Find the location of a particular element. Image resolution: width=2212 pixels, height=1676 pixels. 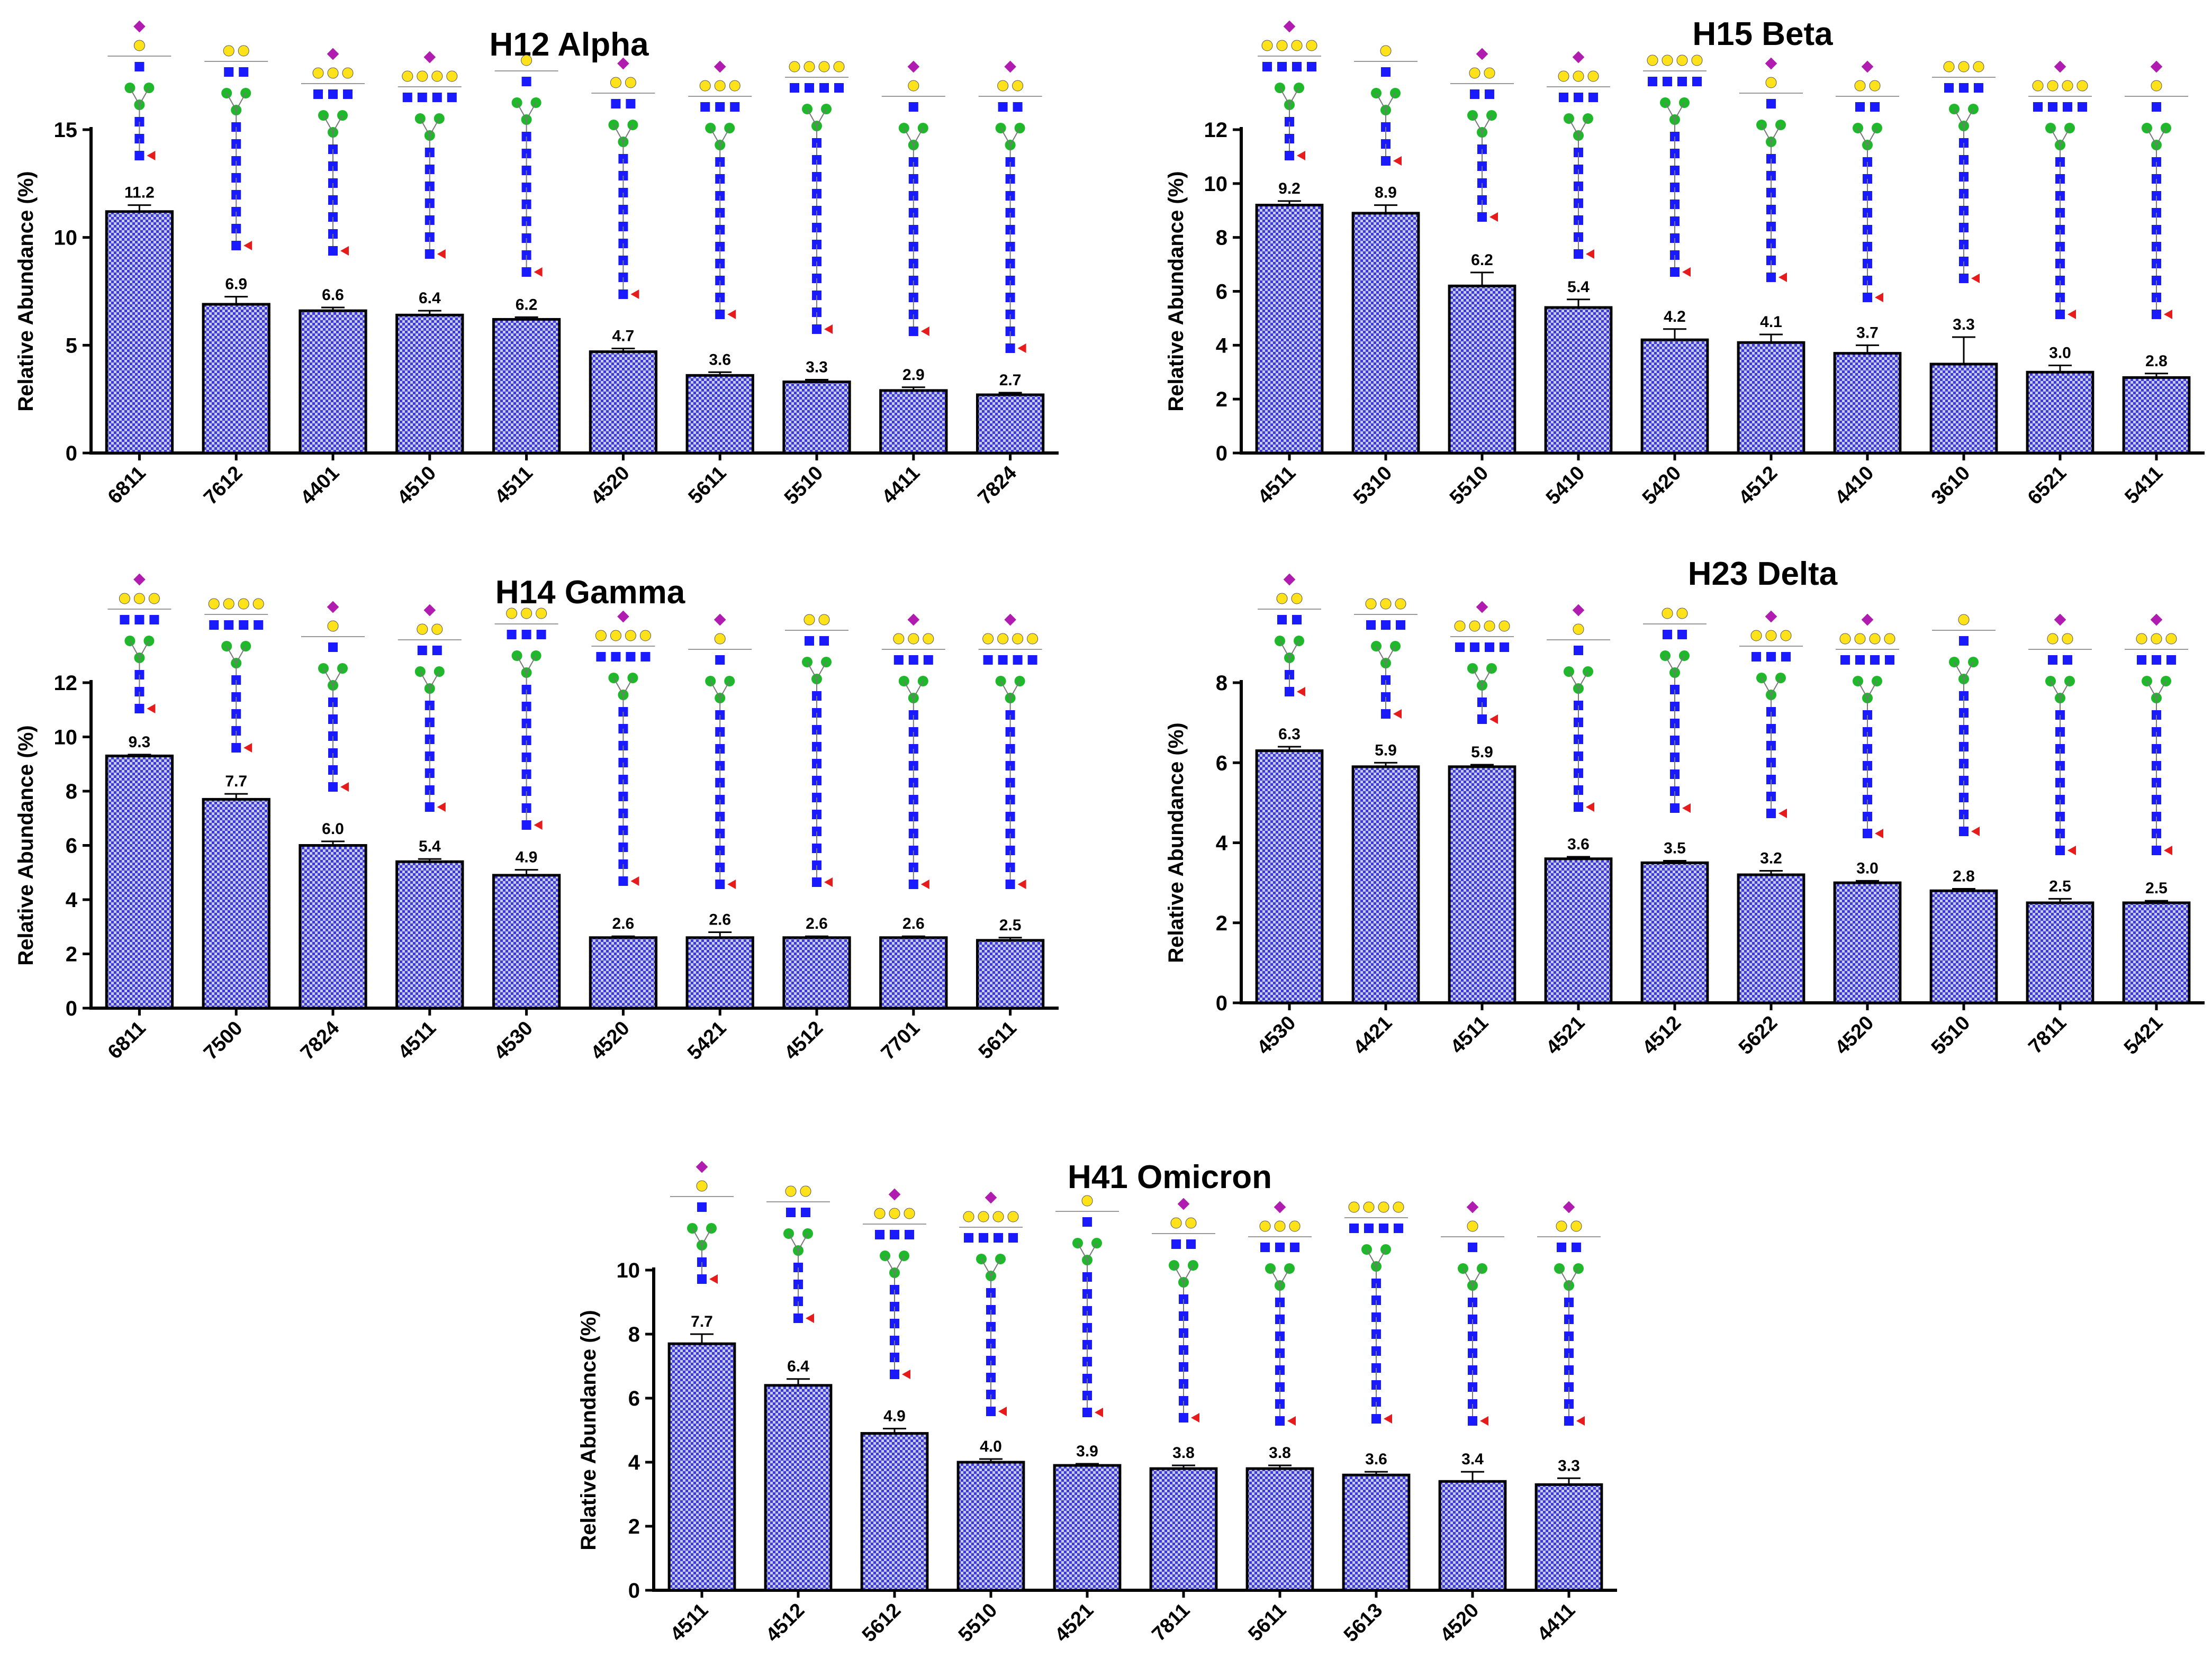

data-label: 2.6 is located at coordinates (720, 920).